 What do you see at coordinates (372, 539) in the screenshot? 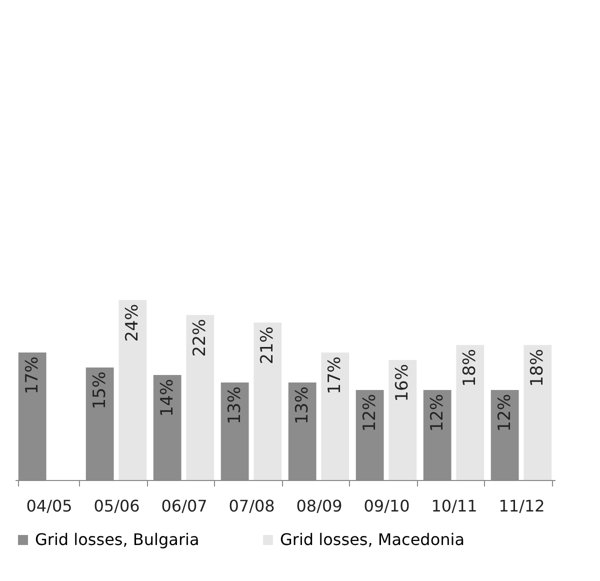
I see `legend-label: Grid losses, Macedonia` at bounding box center [372, 539].